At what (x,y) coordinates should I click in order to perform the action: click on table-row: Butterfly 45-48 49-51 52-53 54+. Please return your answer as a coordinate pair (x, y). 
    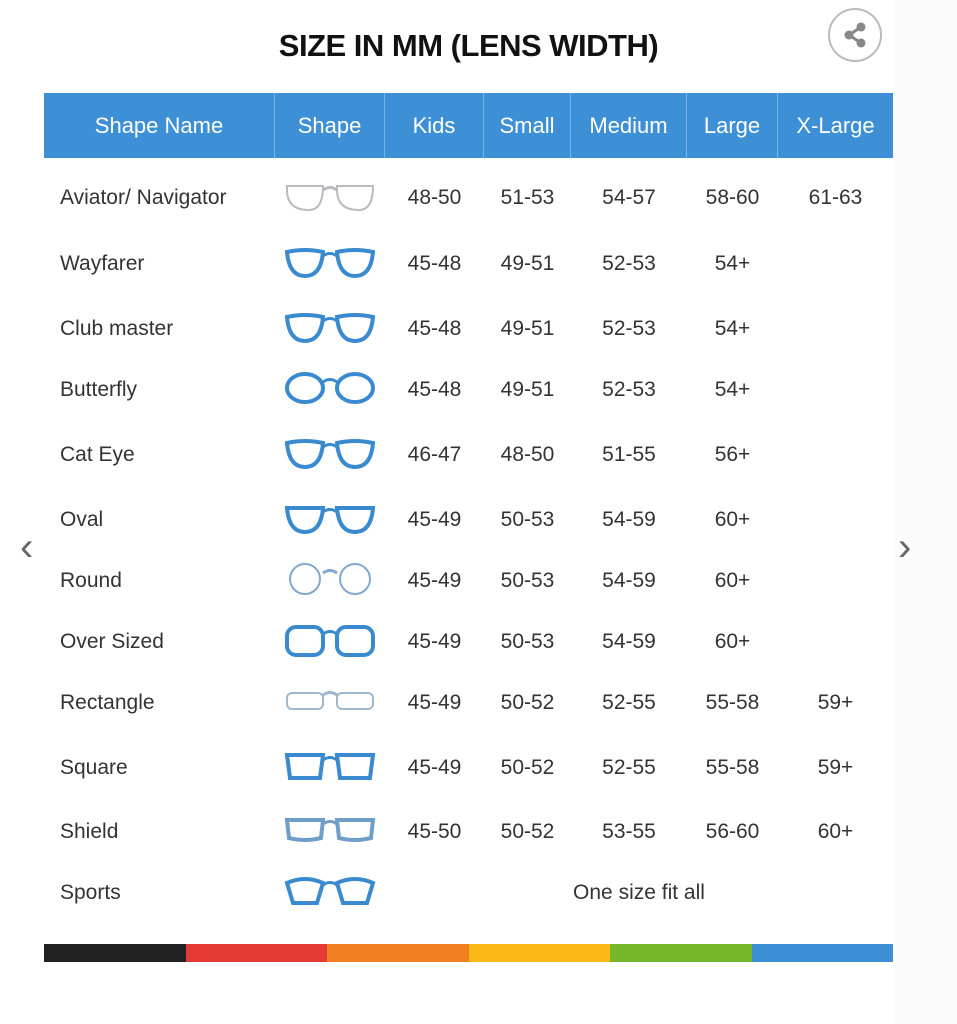
    Looking at the image, I should click on (468, 390).